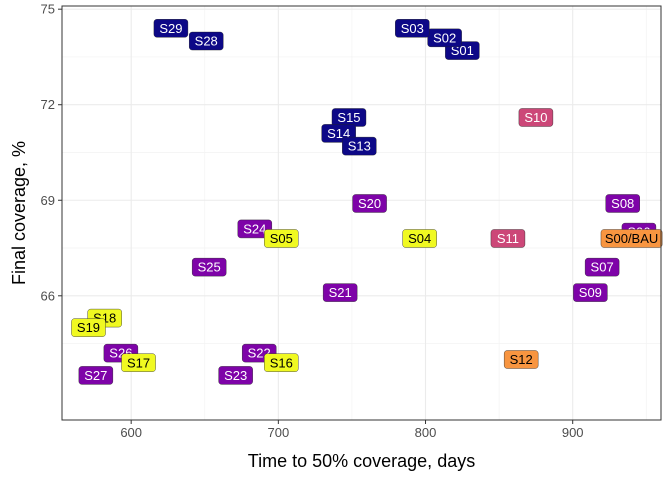  I want to click on point-label-s24: S24, so click(254, 229).